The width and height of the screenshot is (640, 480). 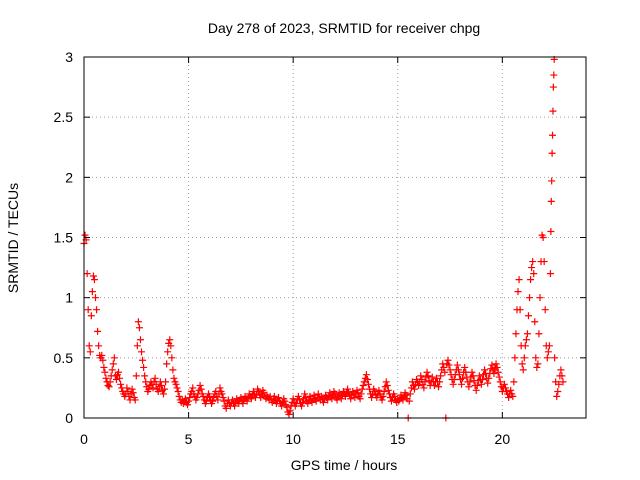 What do you see at coordinates (293, 439) in the screenshot?
I see `x-tick-label: 10` at bounding box center [293, 439].